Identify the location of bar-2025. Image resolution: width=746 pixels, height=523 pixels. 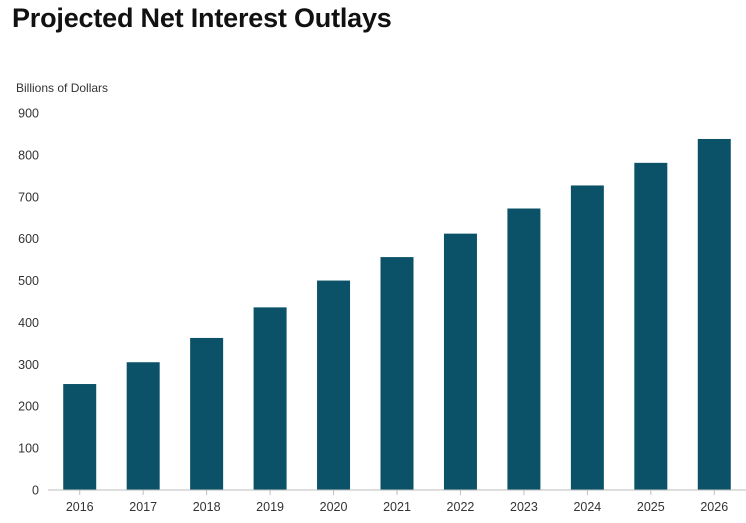
(651, 326).